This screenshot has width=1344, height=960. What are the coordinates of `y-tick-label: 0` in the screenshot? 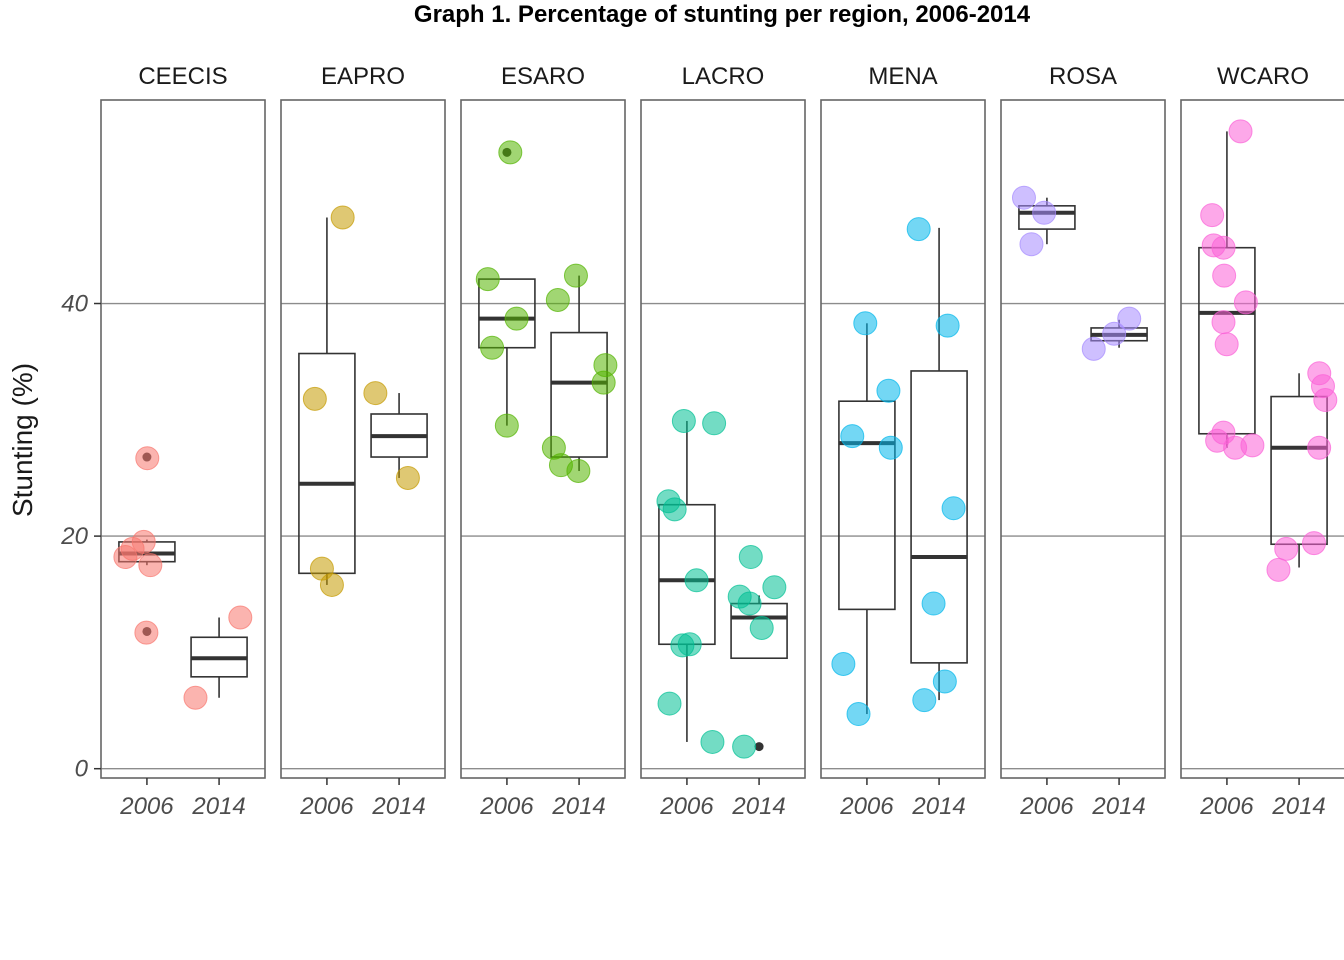 It's located at (82, 769).